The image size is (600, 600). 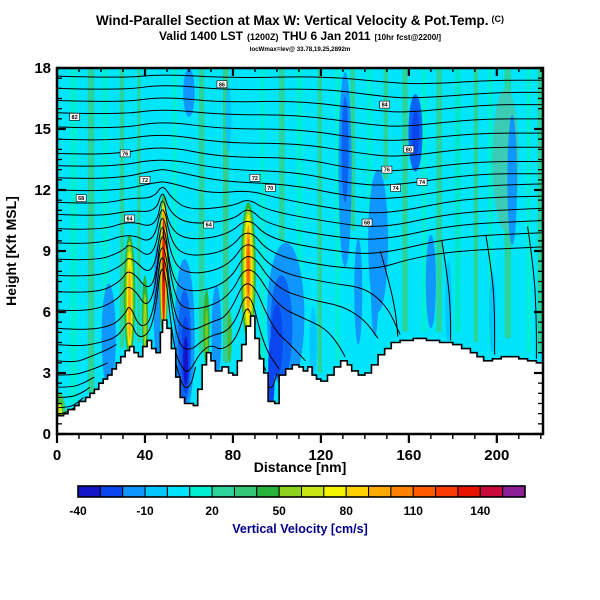 I want to click on contour-label: 82, so click(x=75, y=118).